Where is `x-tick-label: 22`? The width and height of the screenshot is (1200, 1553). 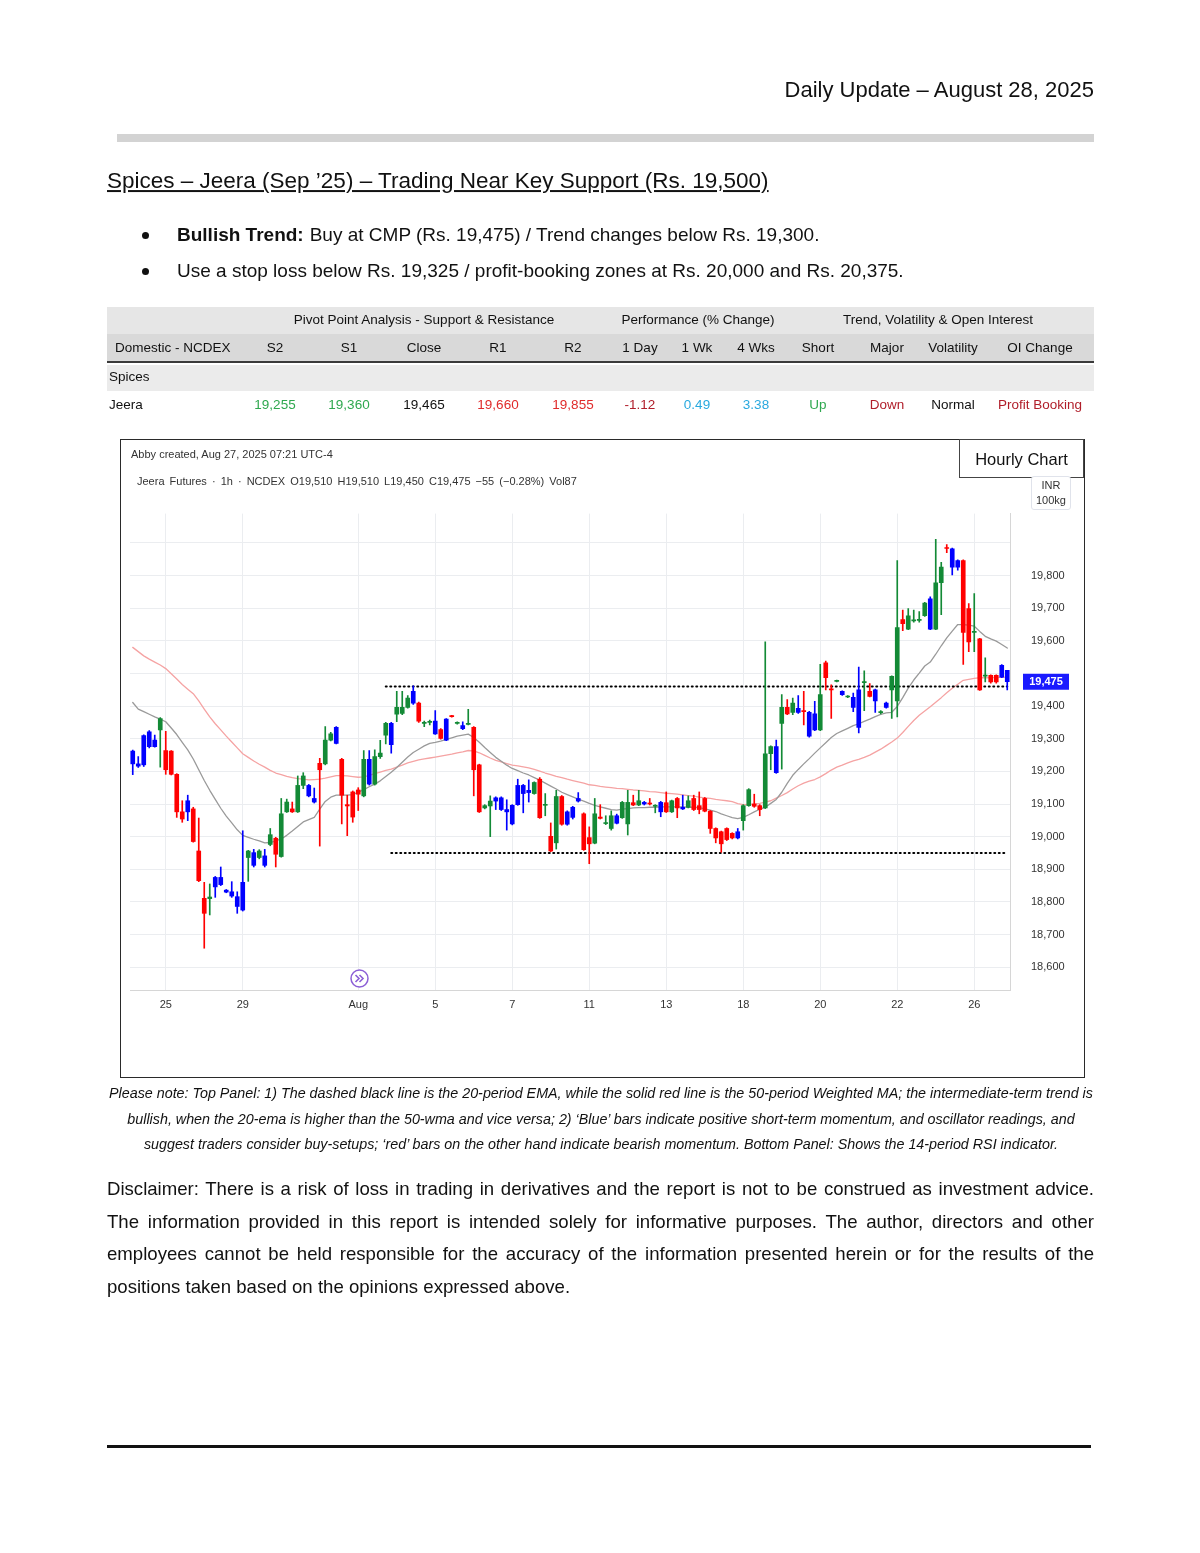
x-tick-label: 22 is located at coordinates (897, 1003).